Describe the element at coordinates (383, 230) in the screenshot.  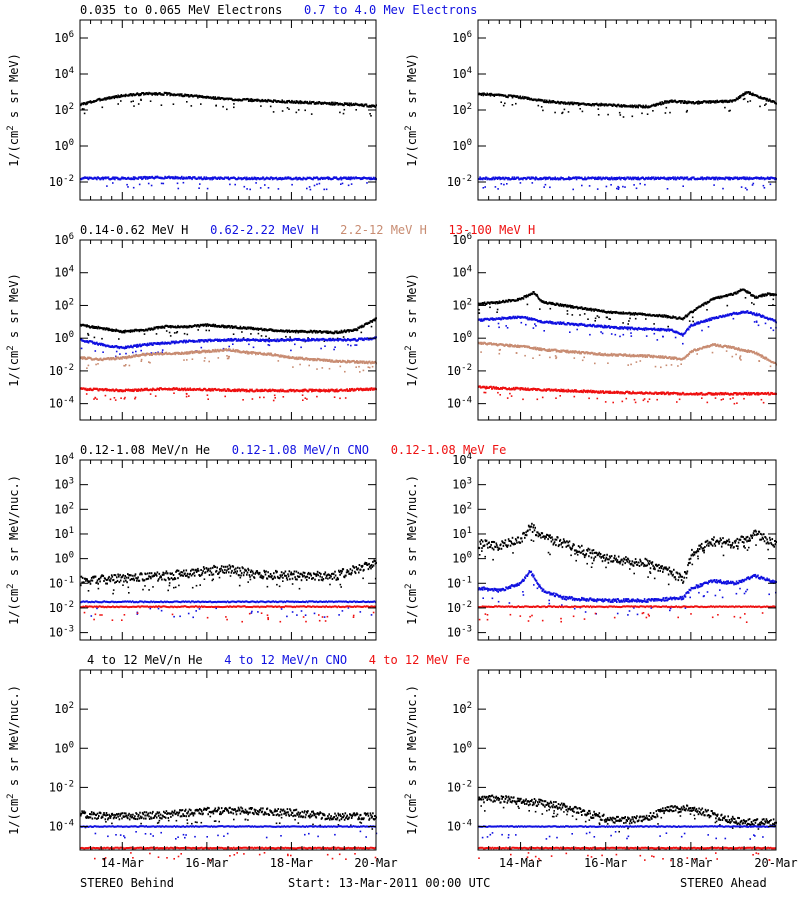
I see `legend-entry-tan: 2.2-12 MeV H` at that location.